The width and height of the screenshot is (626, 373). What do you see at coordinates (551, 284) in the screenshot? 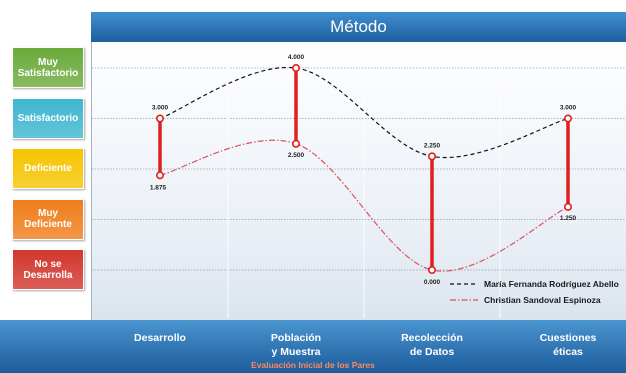
I see `legend-label: María Fernanda Rodríguez Abello` at bounding box center [551, 284].